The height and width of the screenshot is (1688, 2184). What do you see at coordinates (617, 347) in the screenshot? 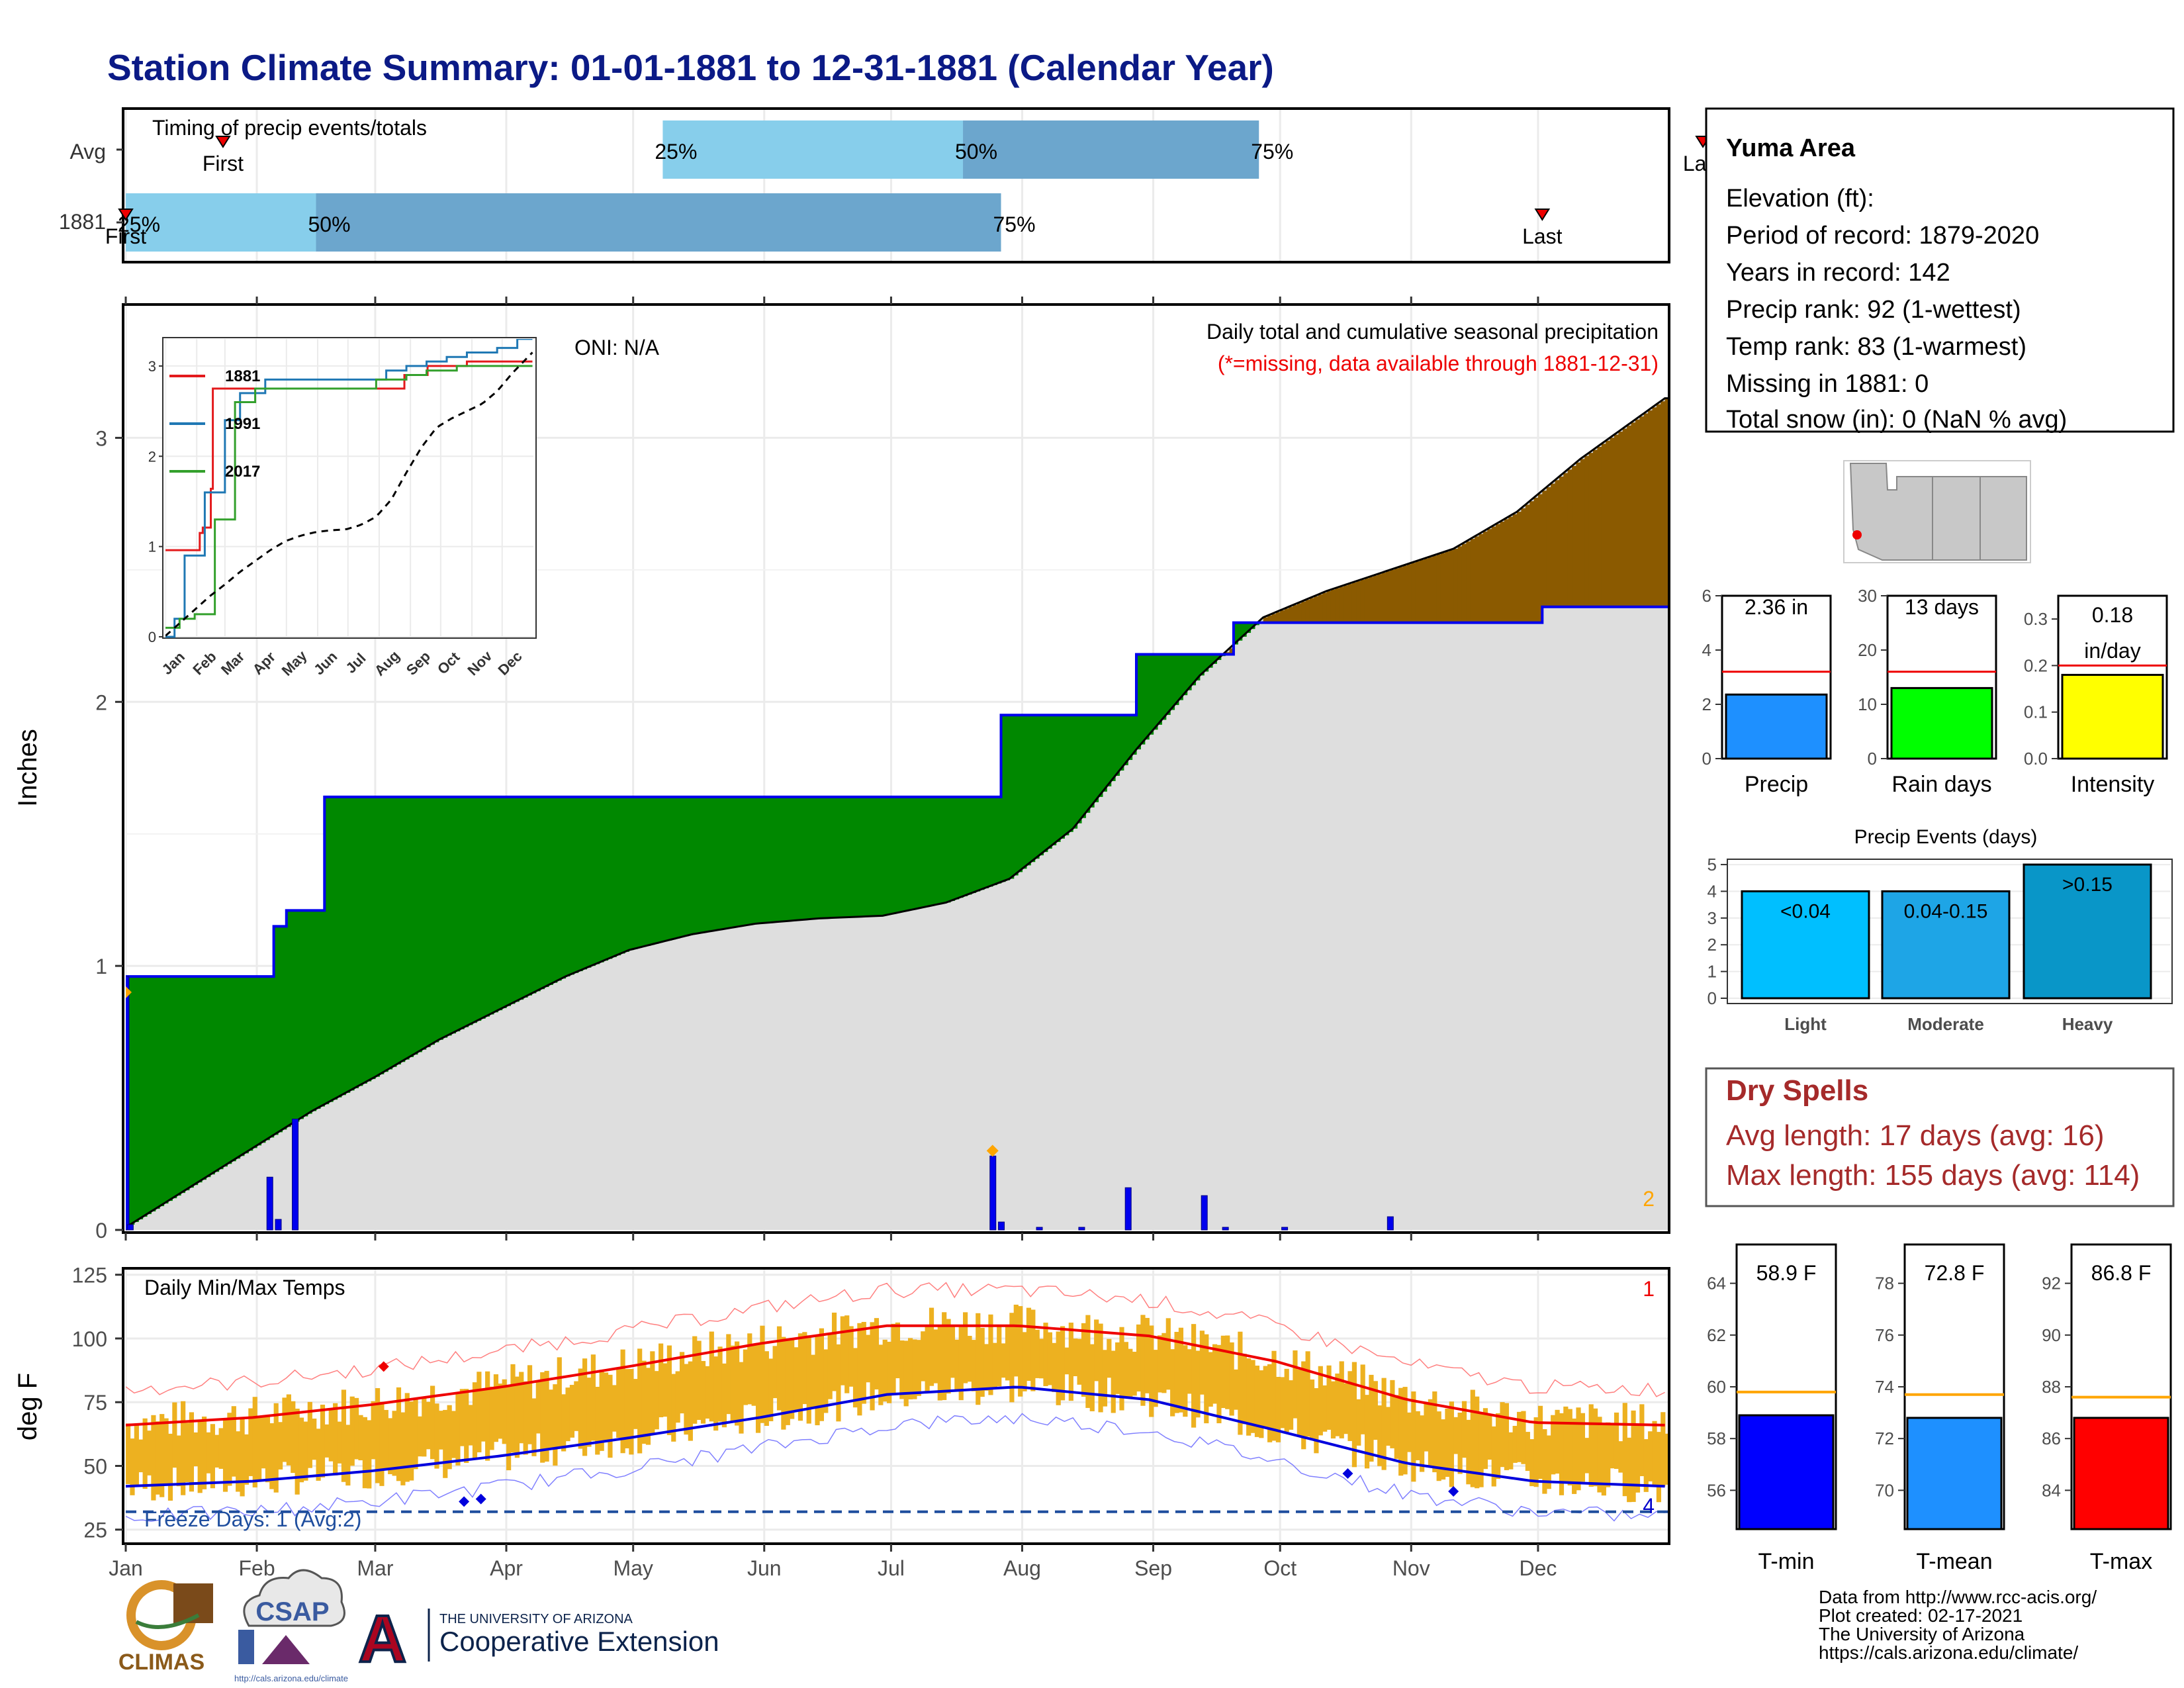
I see `oni-label: ONI: N/A` at bounding box center [617, 347].